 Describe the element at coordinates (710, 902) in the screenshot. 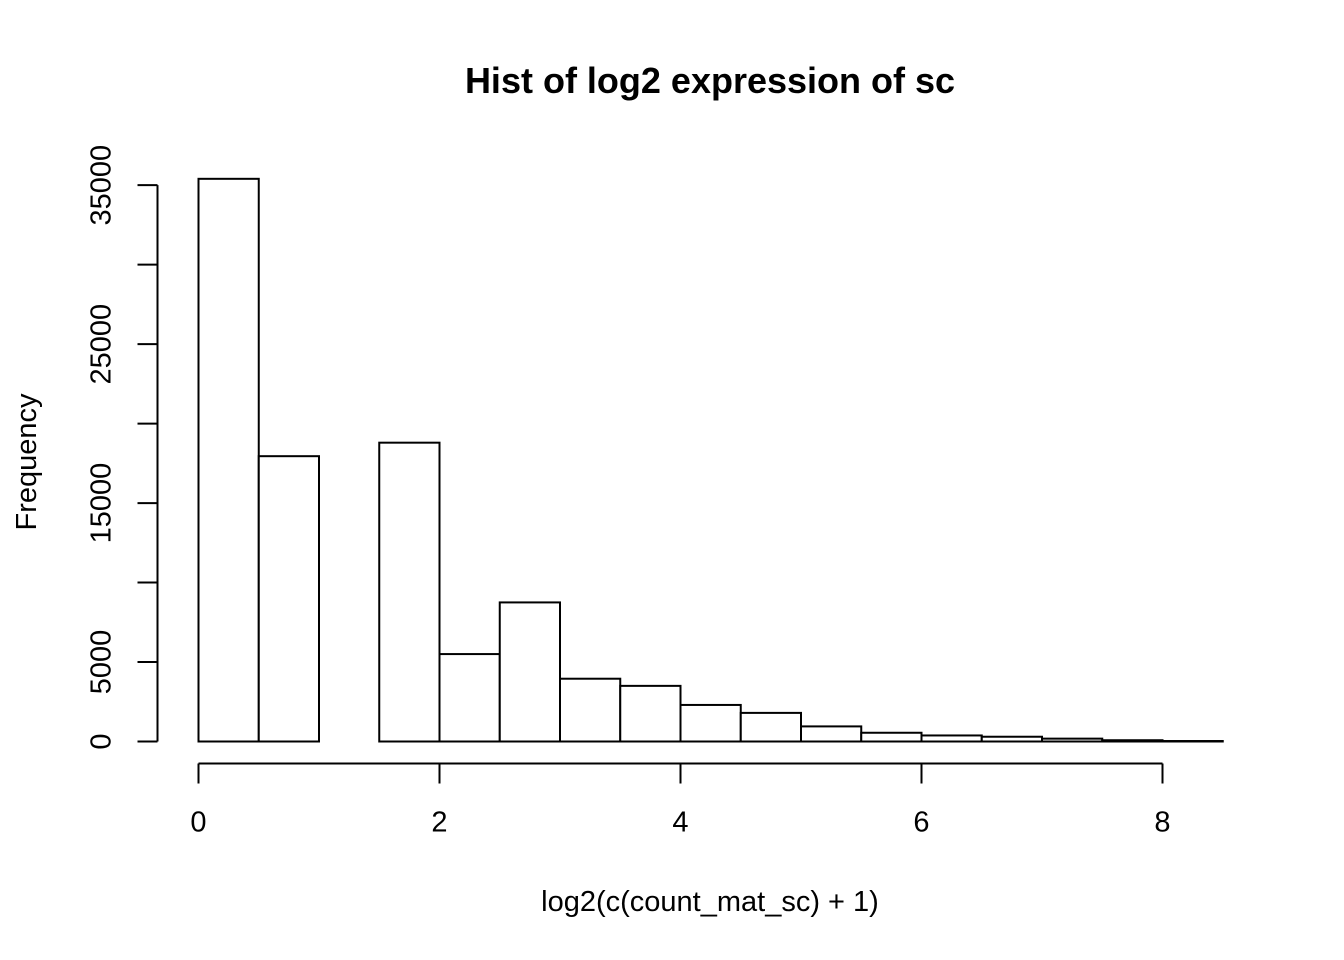

I see `x-axis-label: log2(c(count_mat_sc) + 1)` at that location.